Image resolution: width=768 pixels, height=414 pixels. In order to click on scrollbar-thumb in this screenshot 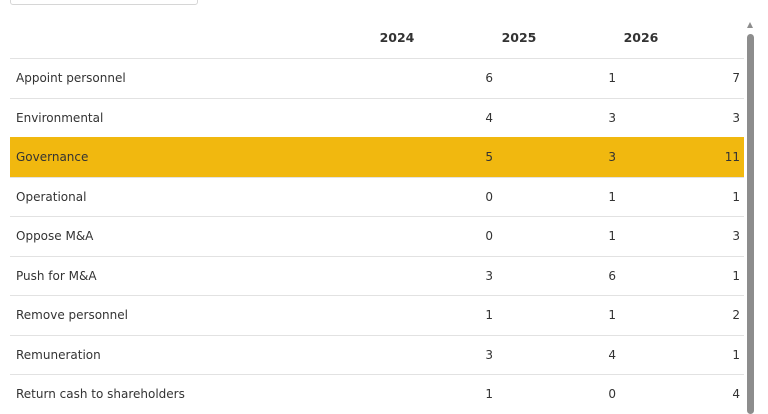, I will do `click(750, 224)`.